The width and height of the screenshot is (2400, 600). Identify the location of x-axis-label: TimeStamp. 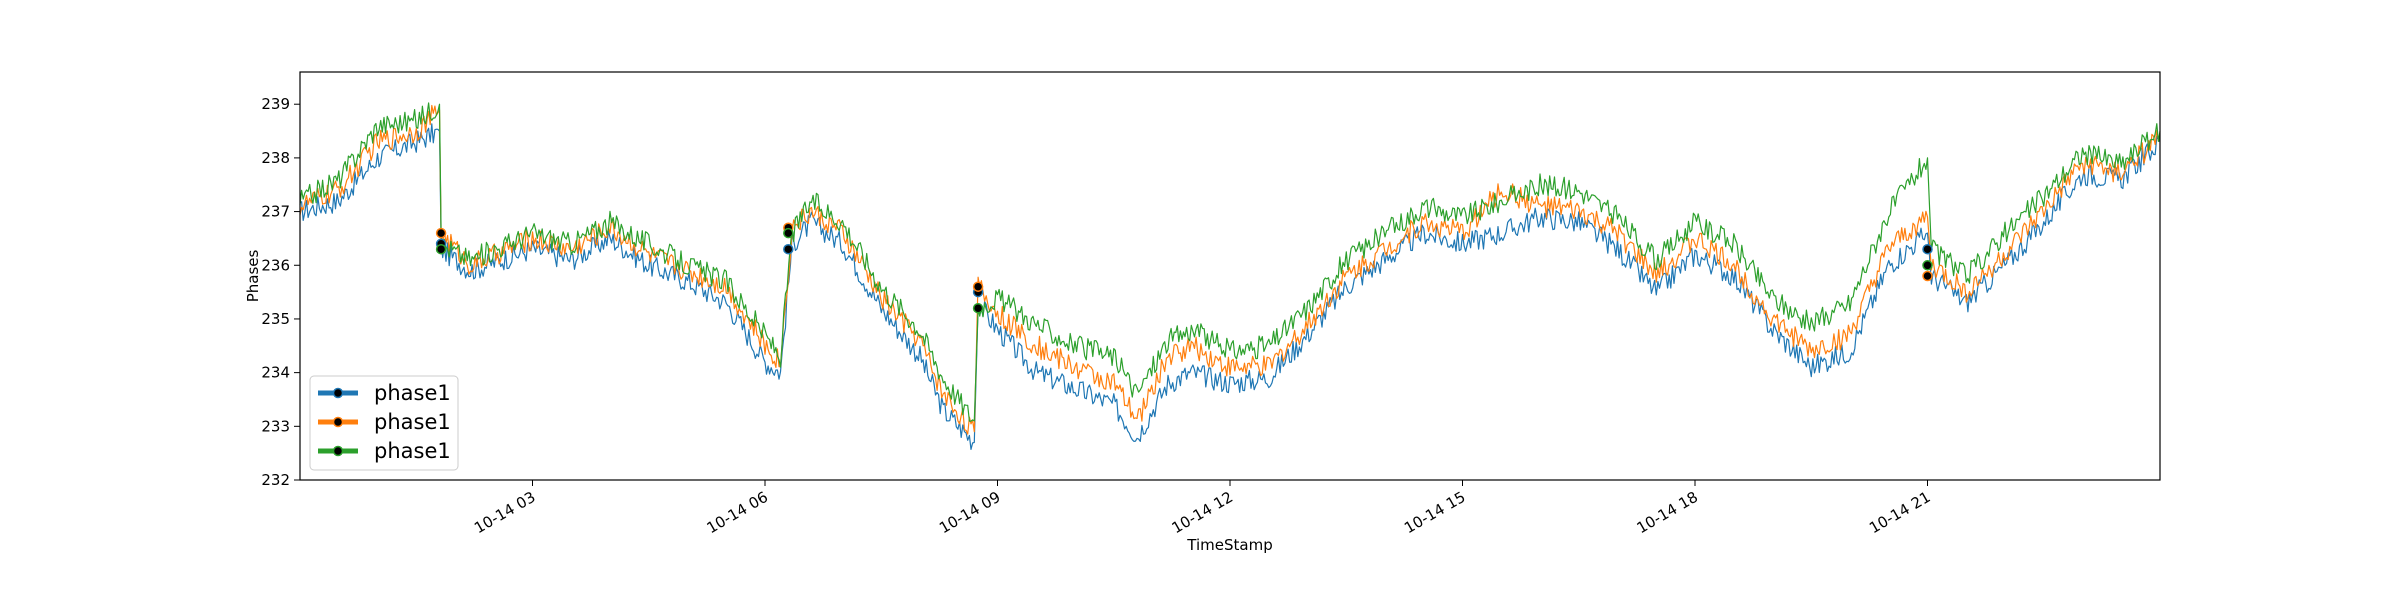
(1229, 545).